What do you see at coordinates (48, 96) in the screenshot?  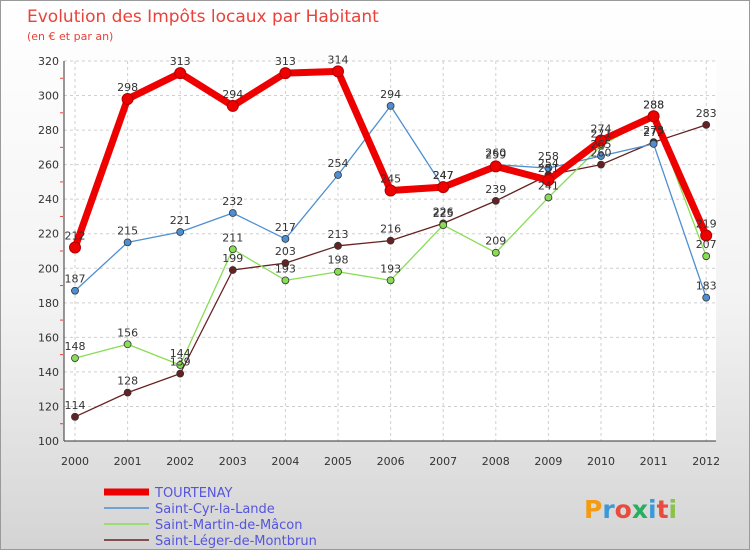 I see `y-tick-label: 300` at bounding box center [48, 96].